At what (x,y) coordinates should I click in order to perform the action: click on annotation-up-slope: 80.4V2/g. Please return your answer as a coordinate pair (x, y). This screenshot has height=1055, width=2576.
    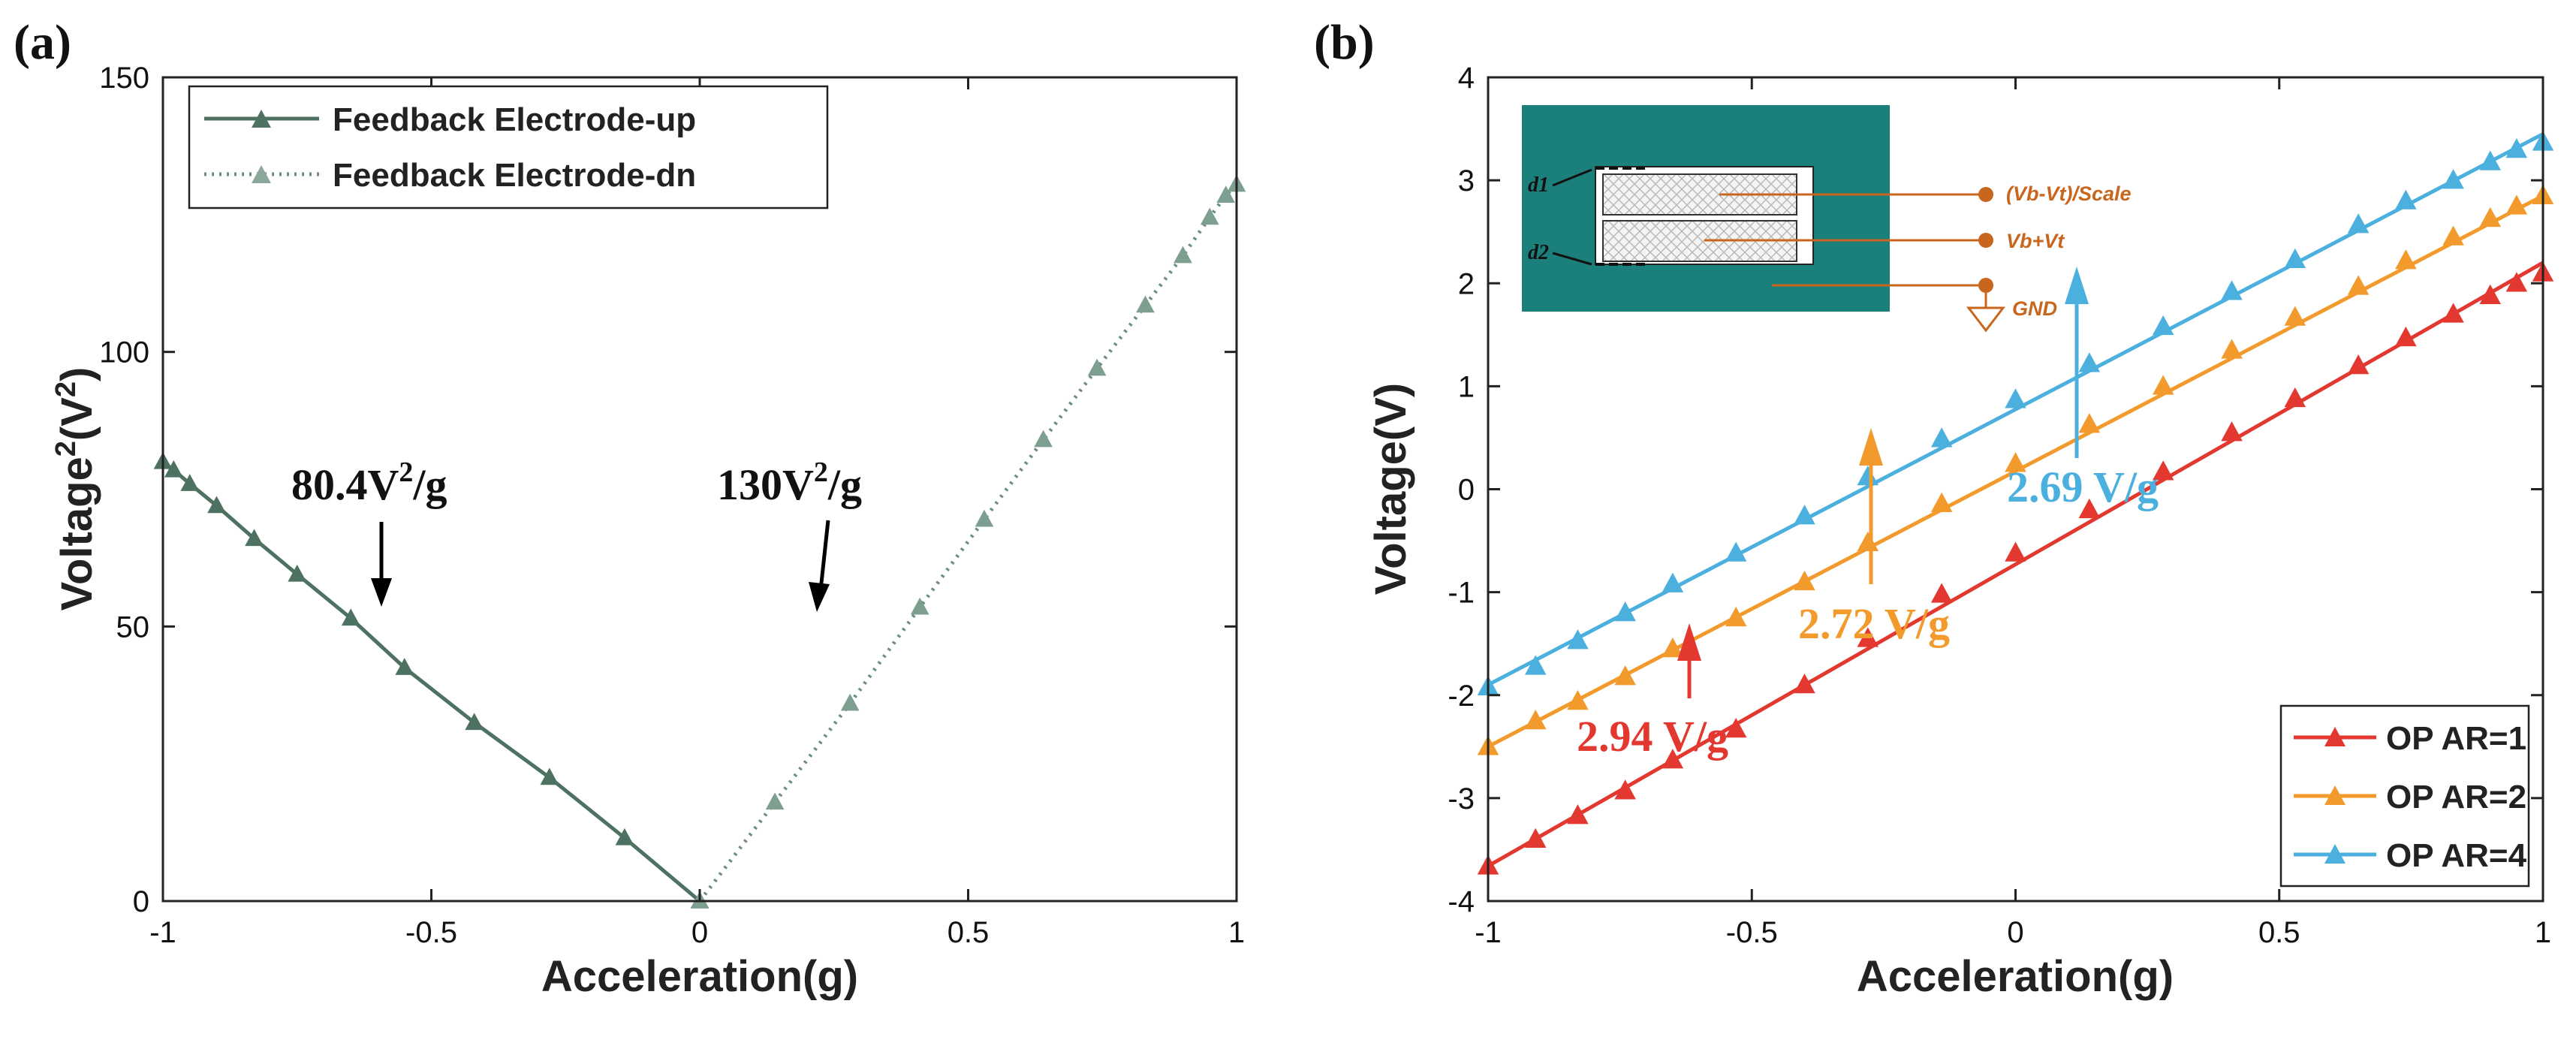
    Looking at the image, I should click on (369, 532).